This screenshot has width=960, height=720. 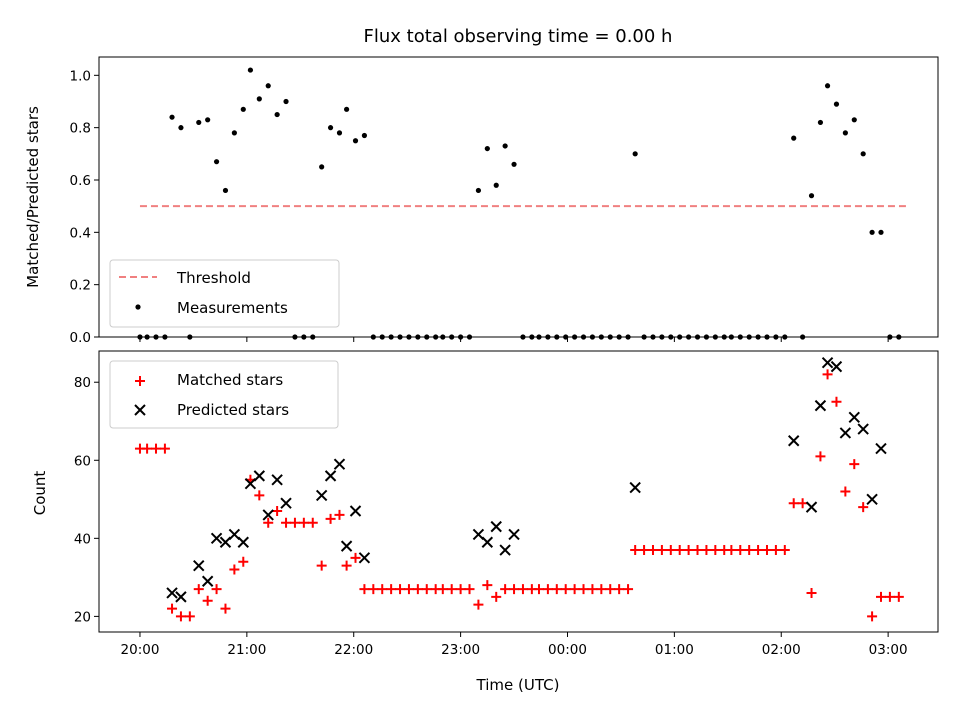 What do you see at coordinates (230, 380) in the screenshot?
I see `legend-matched-label: Matched stars` at bounding box center [230, 380].